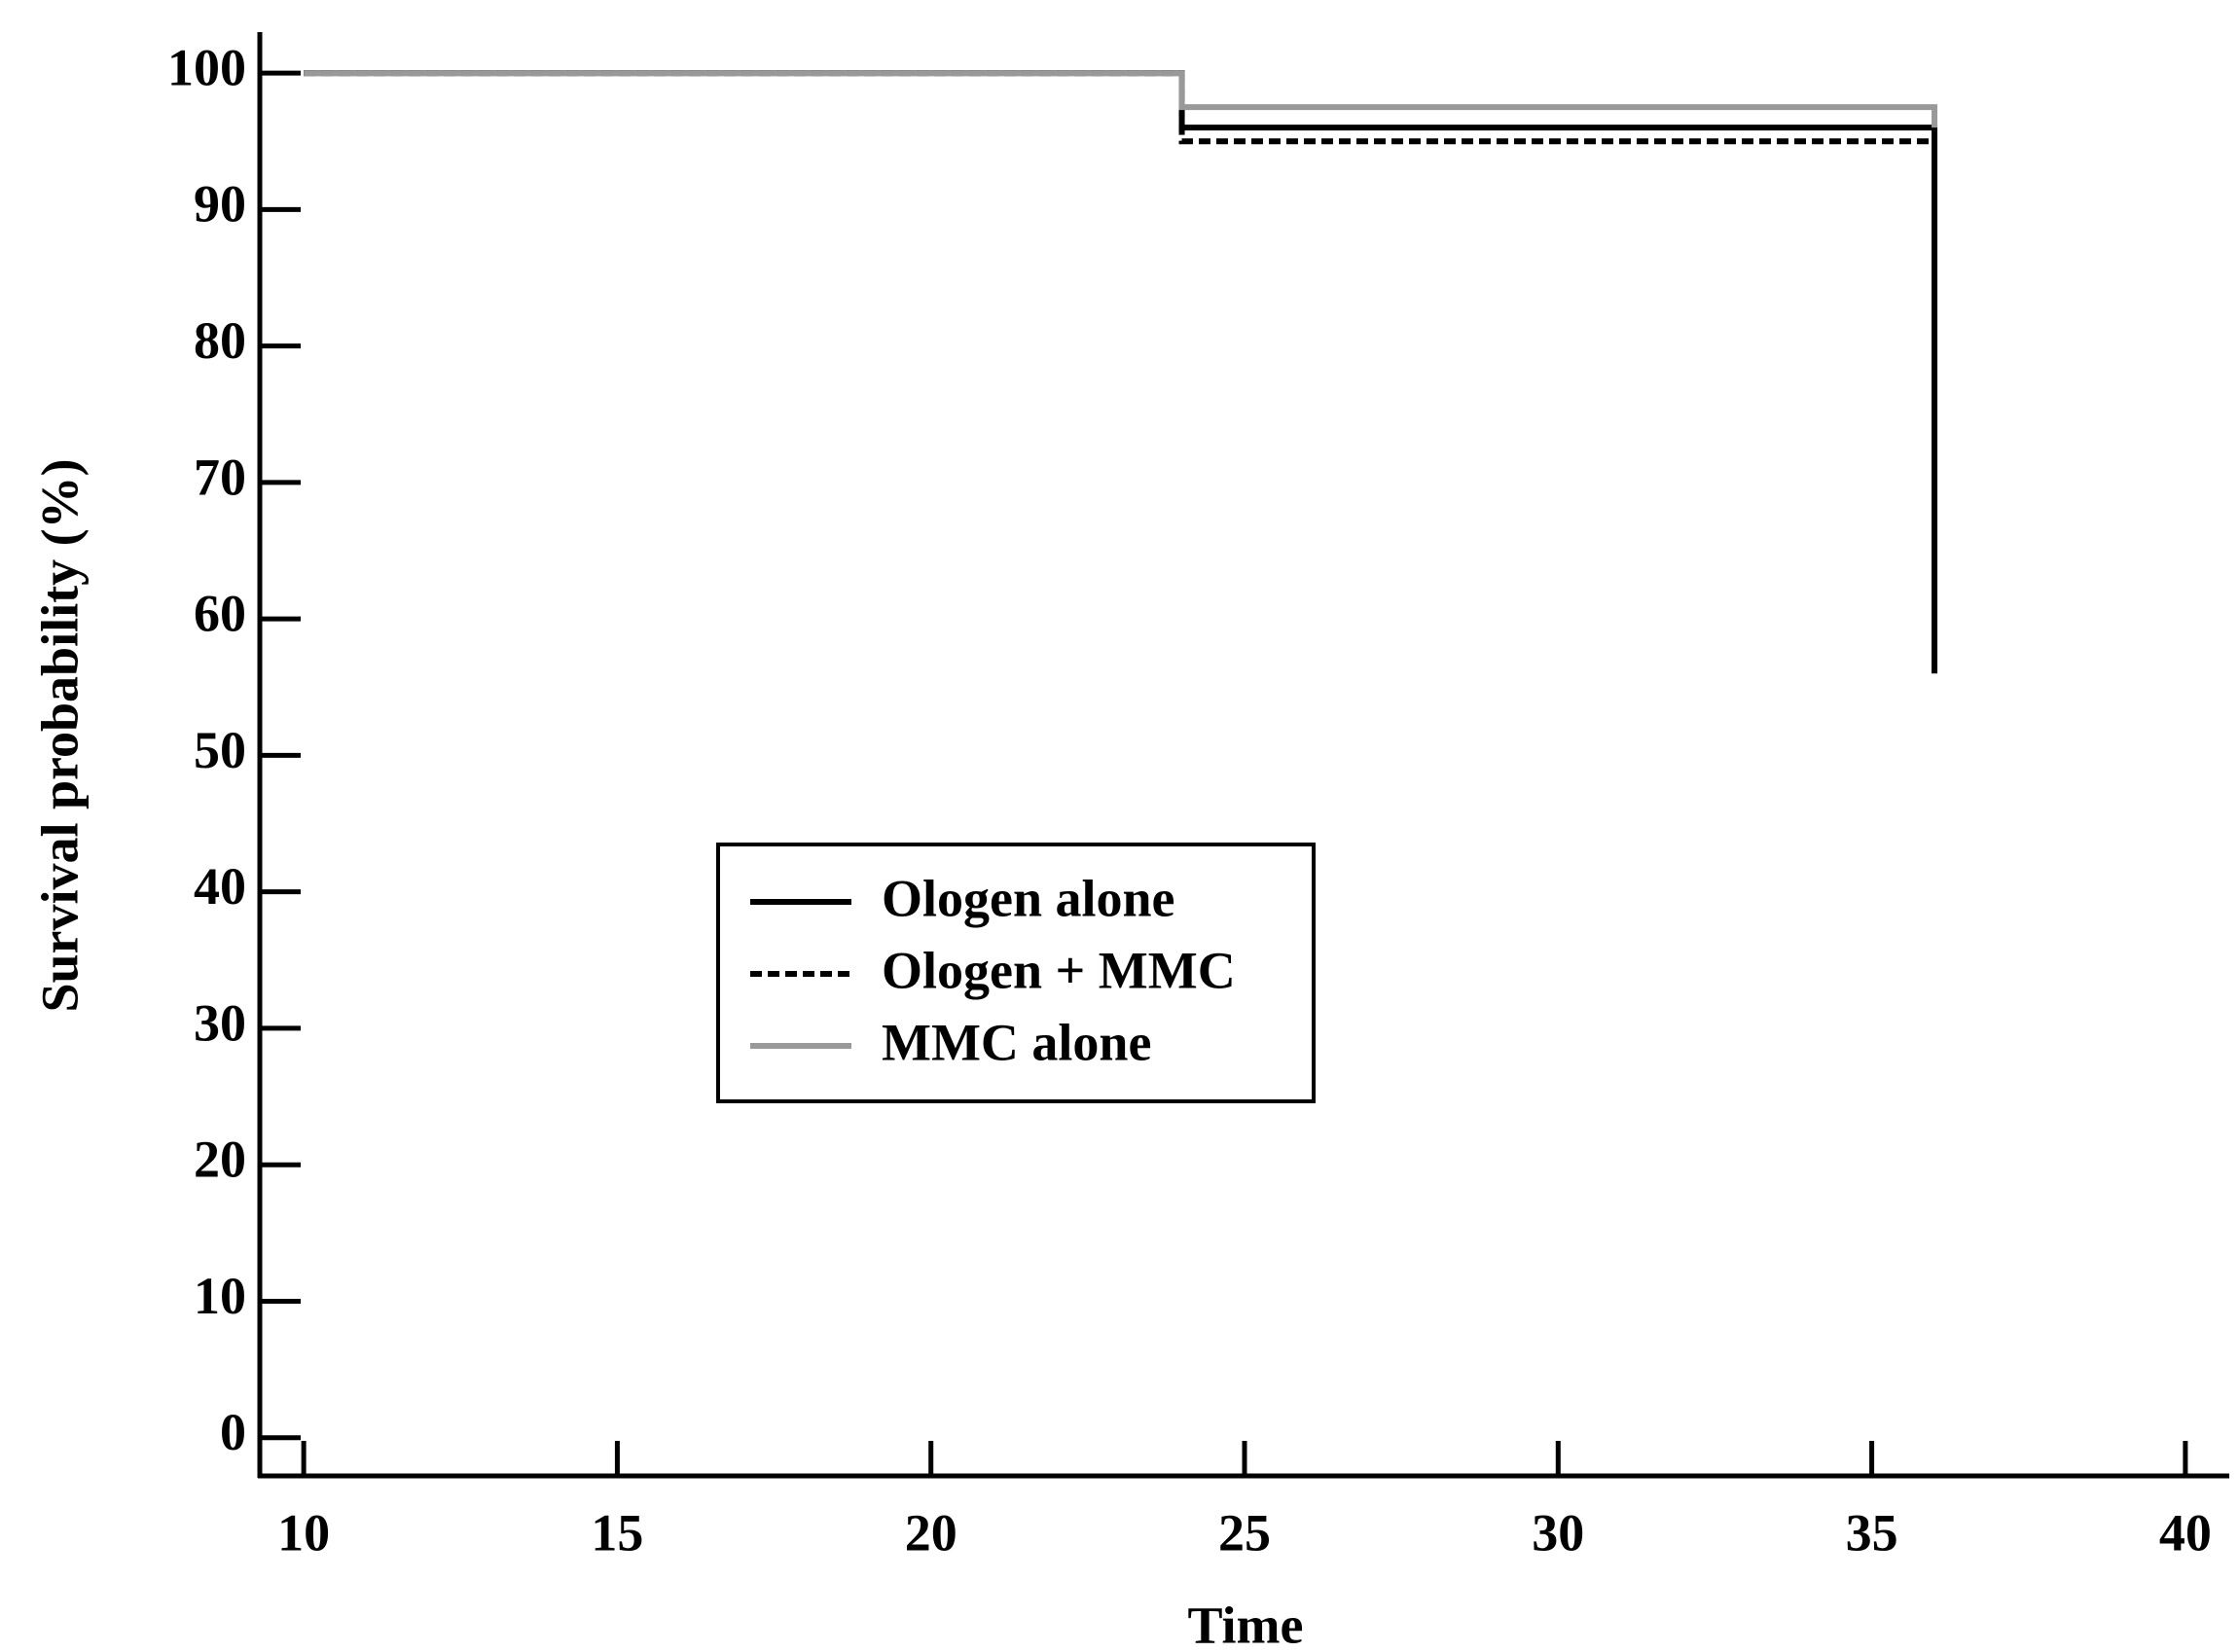 The image size is (2239, 1652). Describe the element at coordinates (220, 886) in the screenshot. I see `y-tick-label: 40` at that location.